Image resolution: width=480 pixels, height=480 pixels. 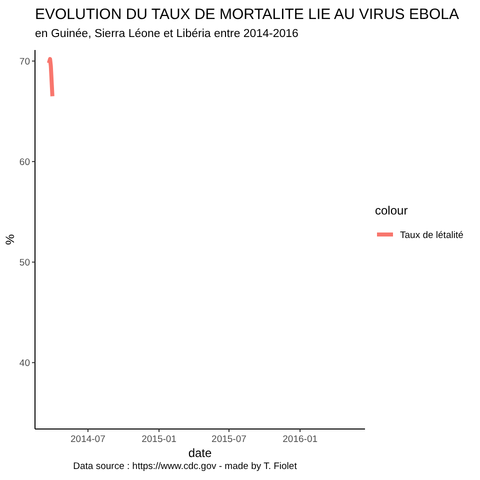 What do you see at coordinates (24, 162) in the screenshot?
I see `y-tick-label: 60` at bounding box center [24, 162].